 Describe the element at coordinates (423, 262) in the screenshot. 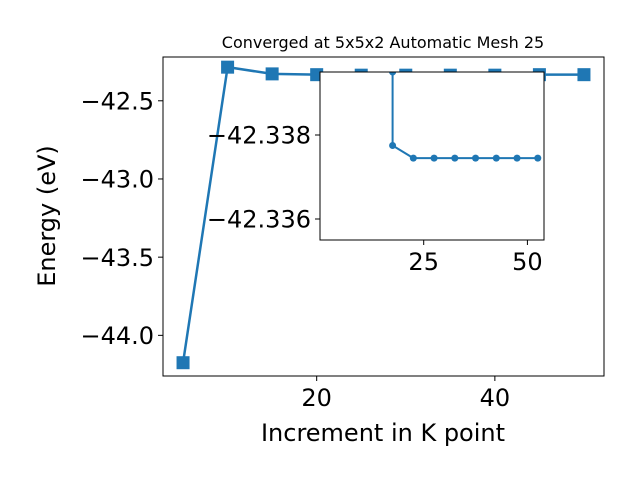

I see `inset-x-tick-label: 25` at that location.